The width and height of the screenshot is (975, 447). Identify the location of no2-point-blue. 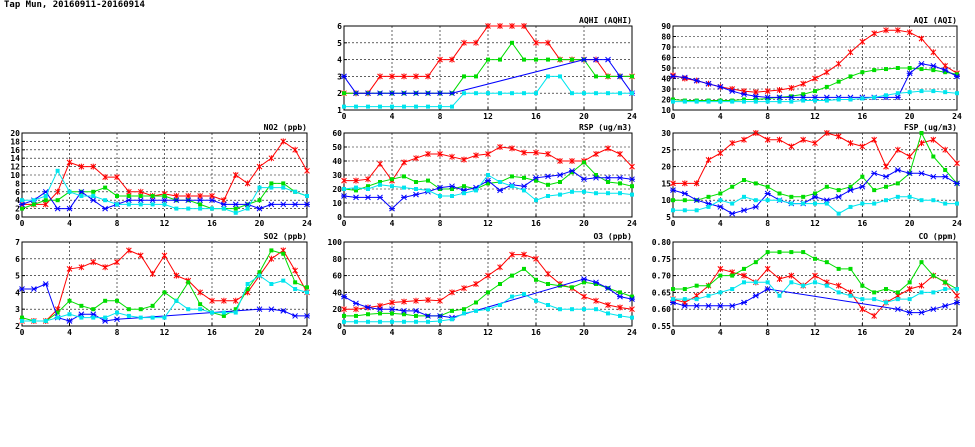
(22, 204).